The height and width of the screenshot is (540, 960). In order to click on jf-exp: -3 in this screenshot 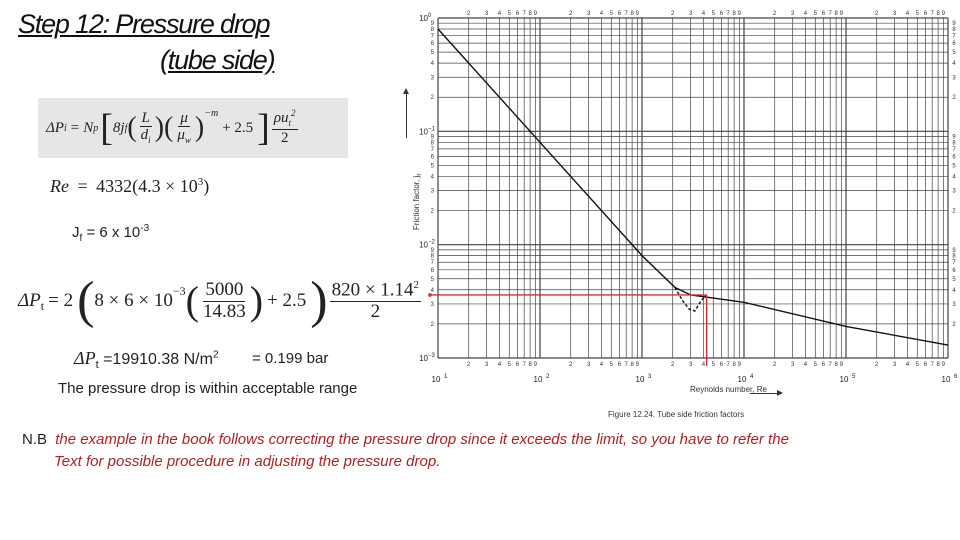, I will do `click(145, 228)`.